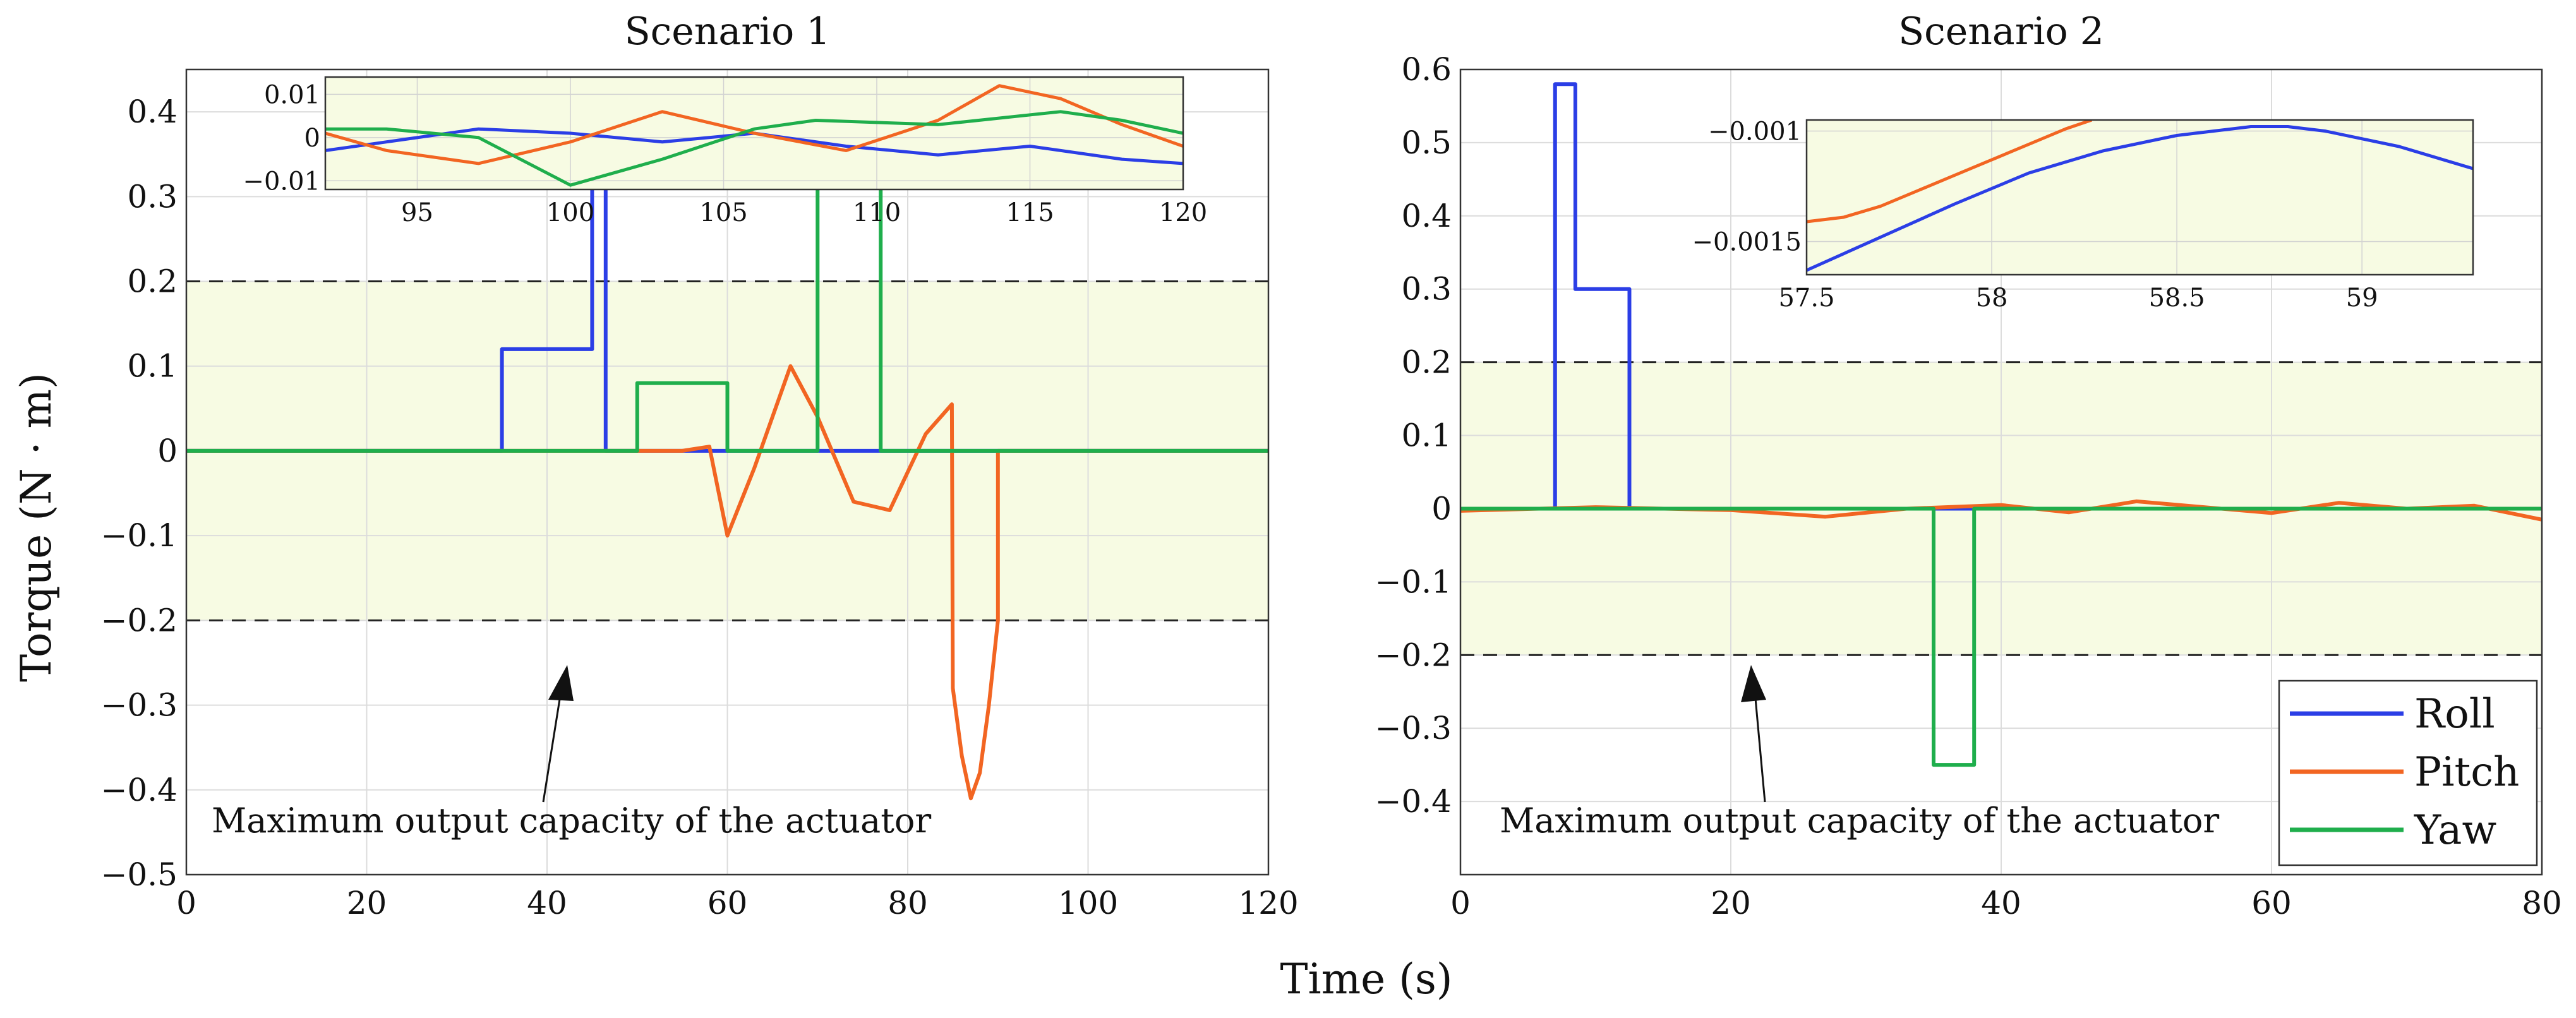  I want to click on chart-title: Scenario 1, so click(728, 31).